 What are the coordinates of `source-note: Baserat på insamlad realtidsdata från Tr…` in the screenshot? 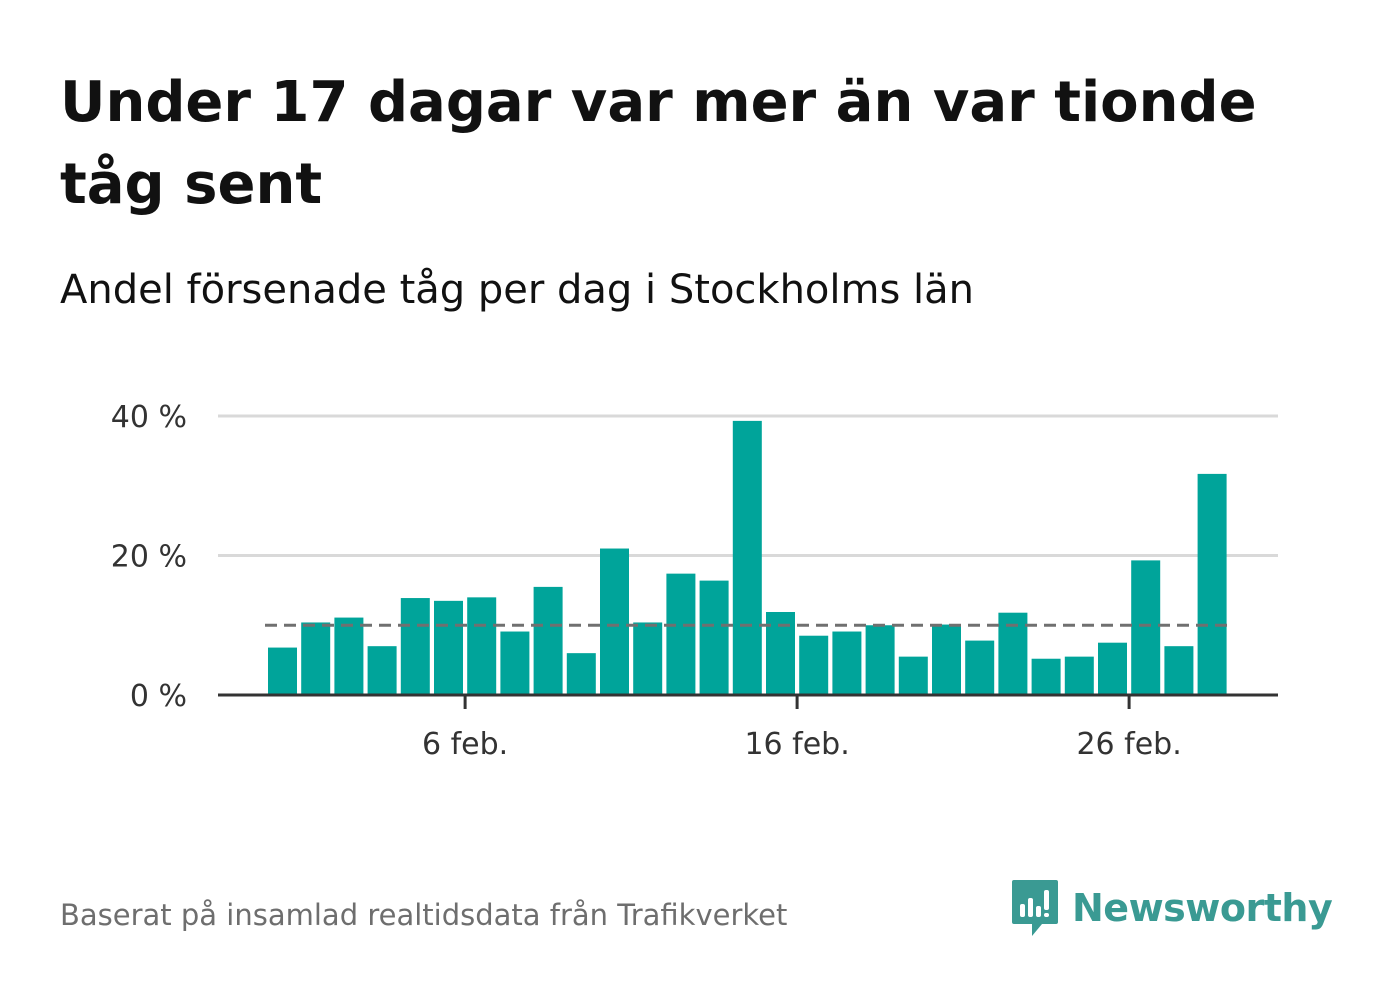 It's located at (424, 915).